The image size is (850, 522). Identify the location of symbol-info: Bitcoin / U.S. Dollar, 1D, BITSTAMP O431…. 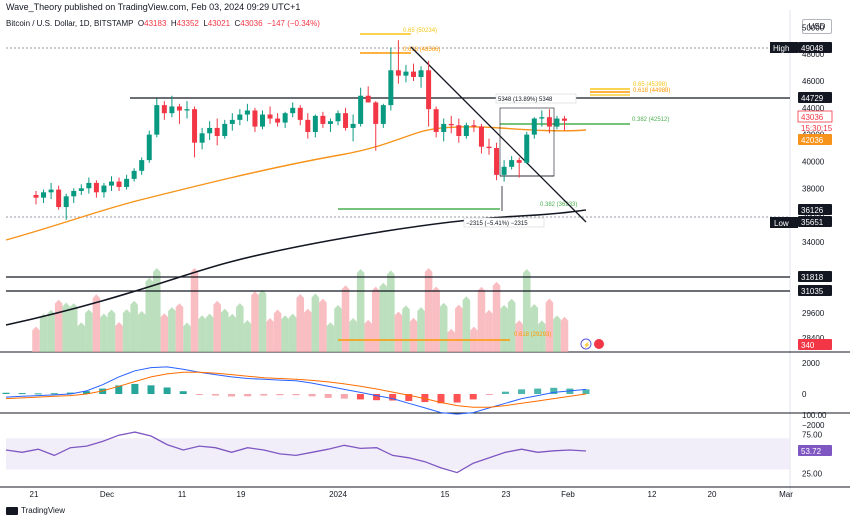
(163, 23).